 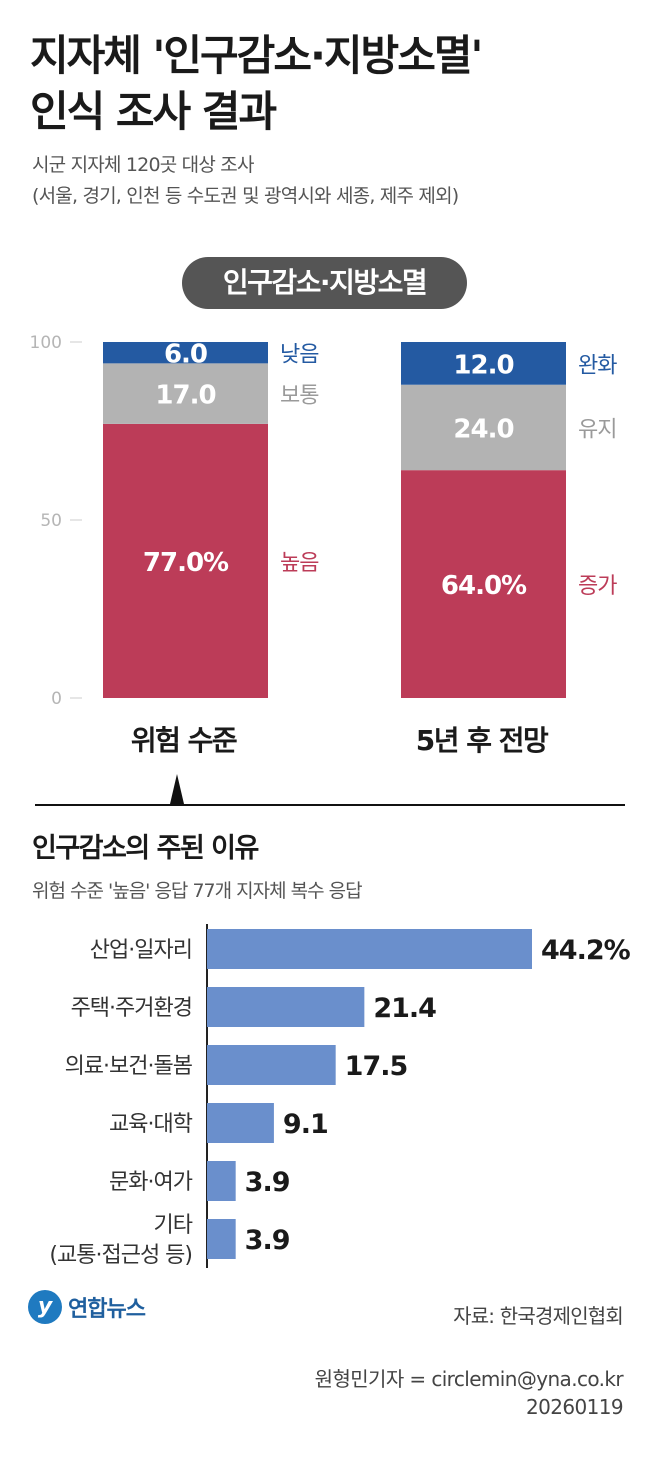 I want to click on hbar-value-label: 17.5, so click(x=376, y=1066).